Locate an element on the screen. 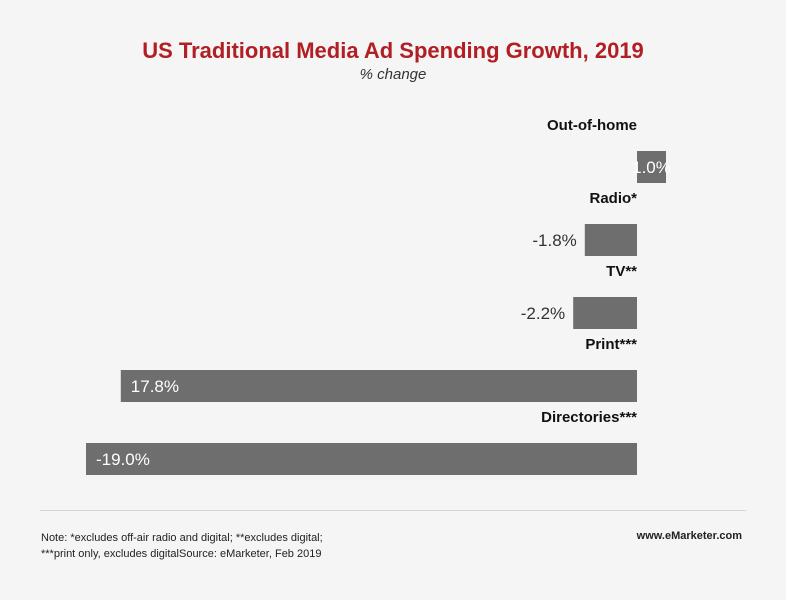 The width and height of the screenshot is (786, 600). source-credit: www.eMarketer.com is located at coordinates (689, 536).